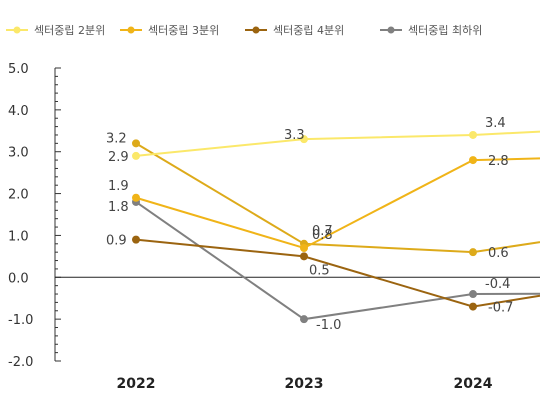 This screenshot has width=540, height=400. Describe the element at coordinates (322, 231) in the screenshot. I see `data-label: 0.7` at that location.